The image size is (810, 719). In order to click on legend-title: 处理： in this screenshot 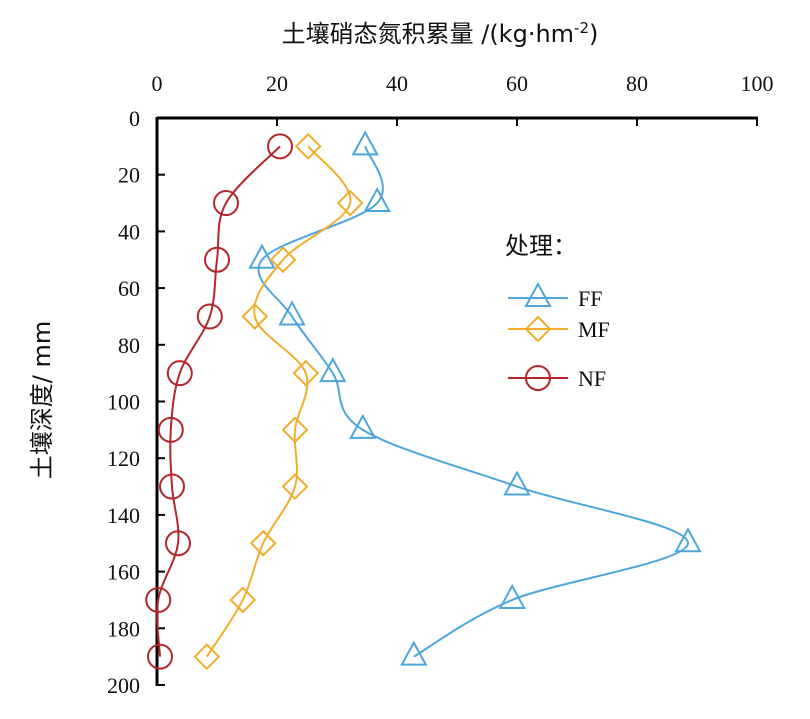, I will do `click(541, 246)`.